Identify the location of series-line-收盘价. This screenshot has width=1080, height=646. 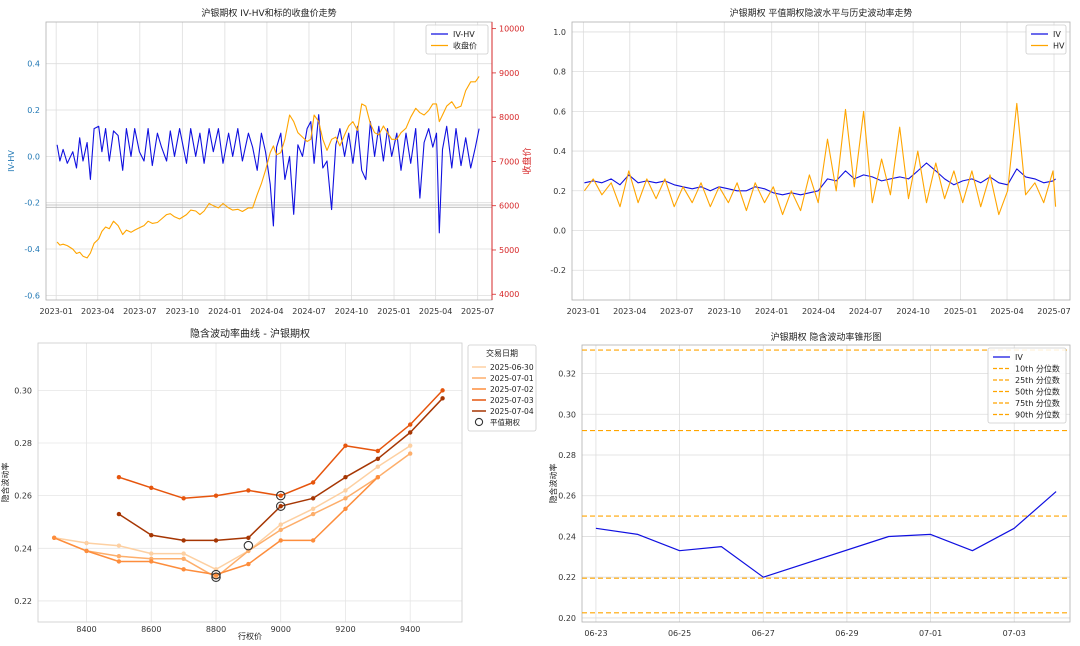
(268, 167).